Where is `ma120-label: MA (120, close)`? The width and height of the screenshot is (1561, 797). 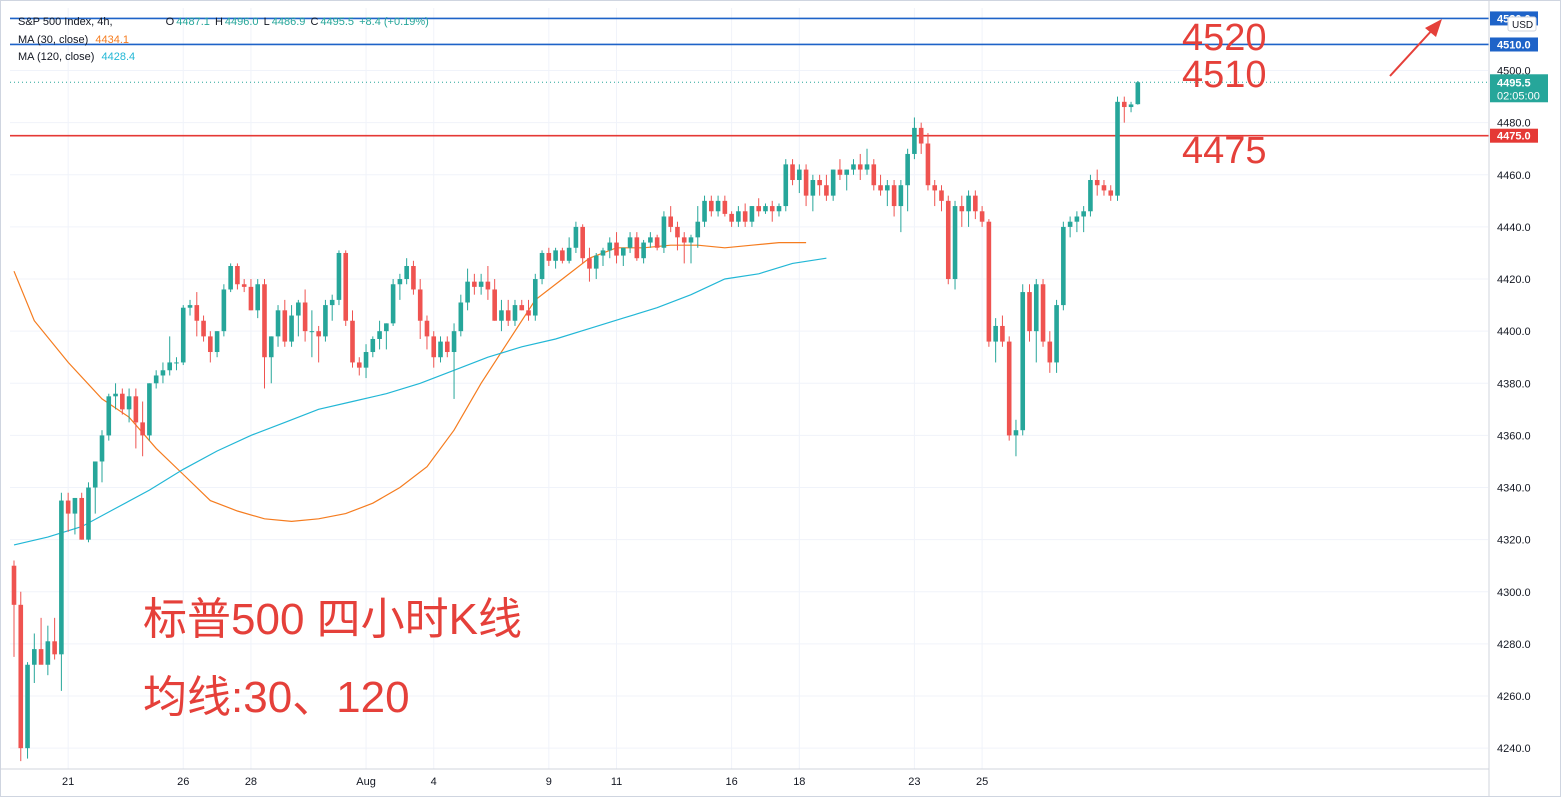
ma120-label: MA (120, close) is located at coordinates (56, 57).